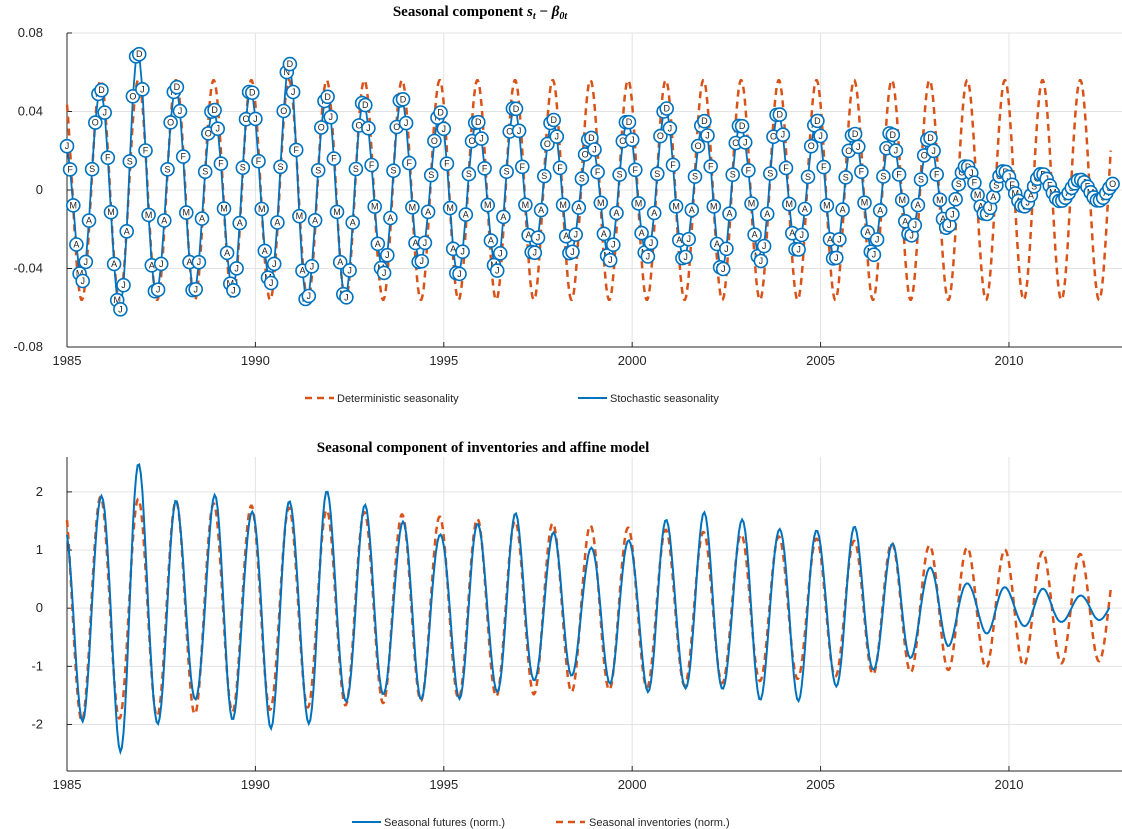 The height and width of the screenshot is (829, 1122). Describe the element at coordinates (28, 268) in the screenshot. I see `y-tick-label-1: -0.04` at that location.